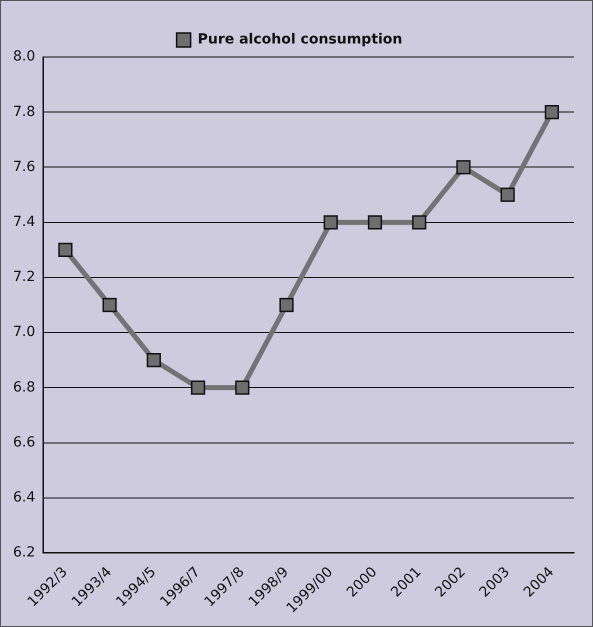  I want to click on legend-label: Pure alcohol consumption, so click(300, 40).